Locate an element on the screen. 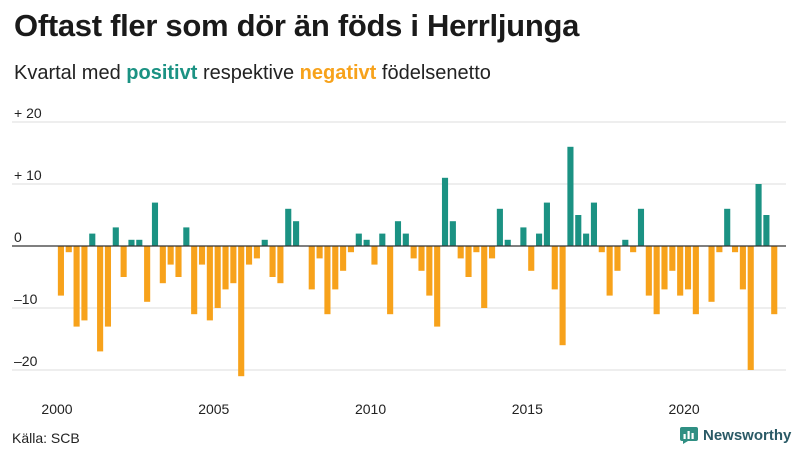  x-tick-label: 2000 is located at coordinates (56, 409).